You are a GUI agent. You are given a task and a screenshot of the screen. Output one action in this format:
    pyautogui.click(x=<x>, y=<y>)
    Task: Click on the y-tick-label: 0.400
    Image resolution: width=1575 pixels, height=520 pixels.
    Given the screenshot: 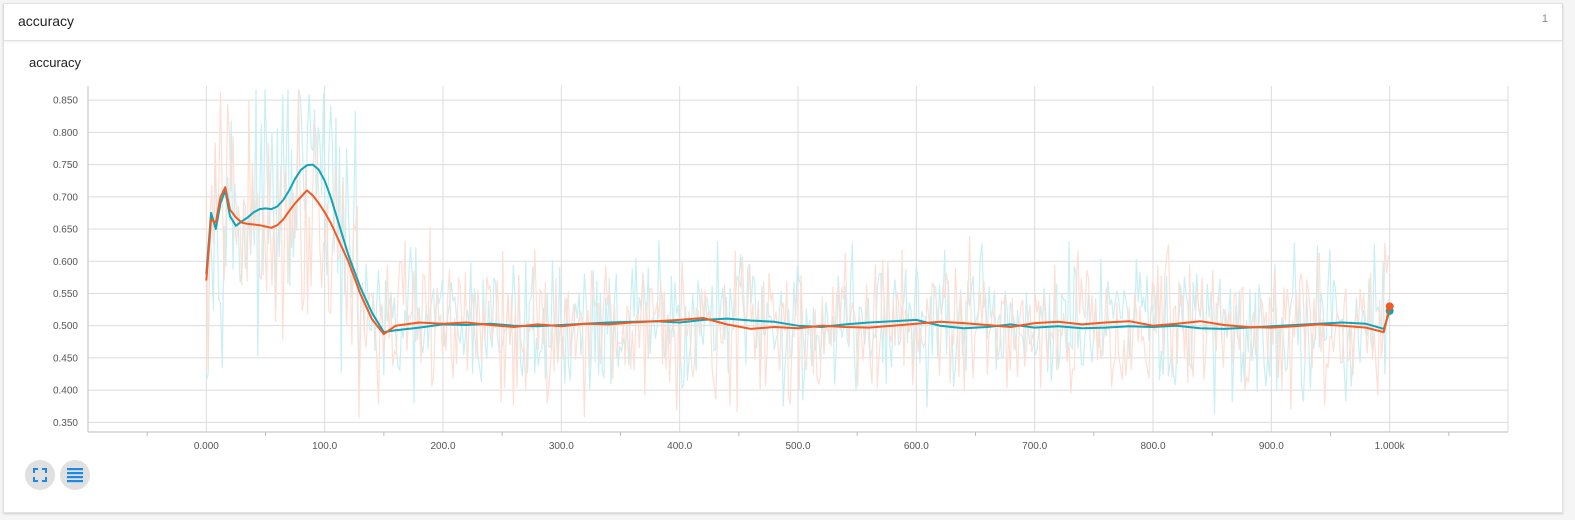 What is the action you would take?
    pyautogui.click(x=65, y=391)
    